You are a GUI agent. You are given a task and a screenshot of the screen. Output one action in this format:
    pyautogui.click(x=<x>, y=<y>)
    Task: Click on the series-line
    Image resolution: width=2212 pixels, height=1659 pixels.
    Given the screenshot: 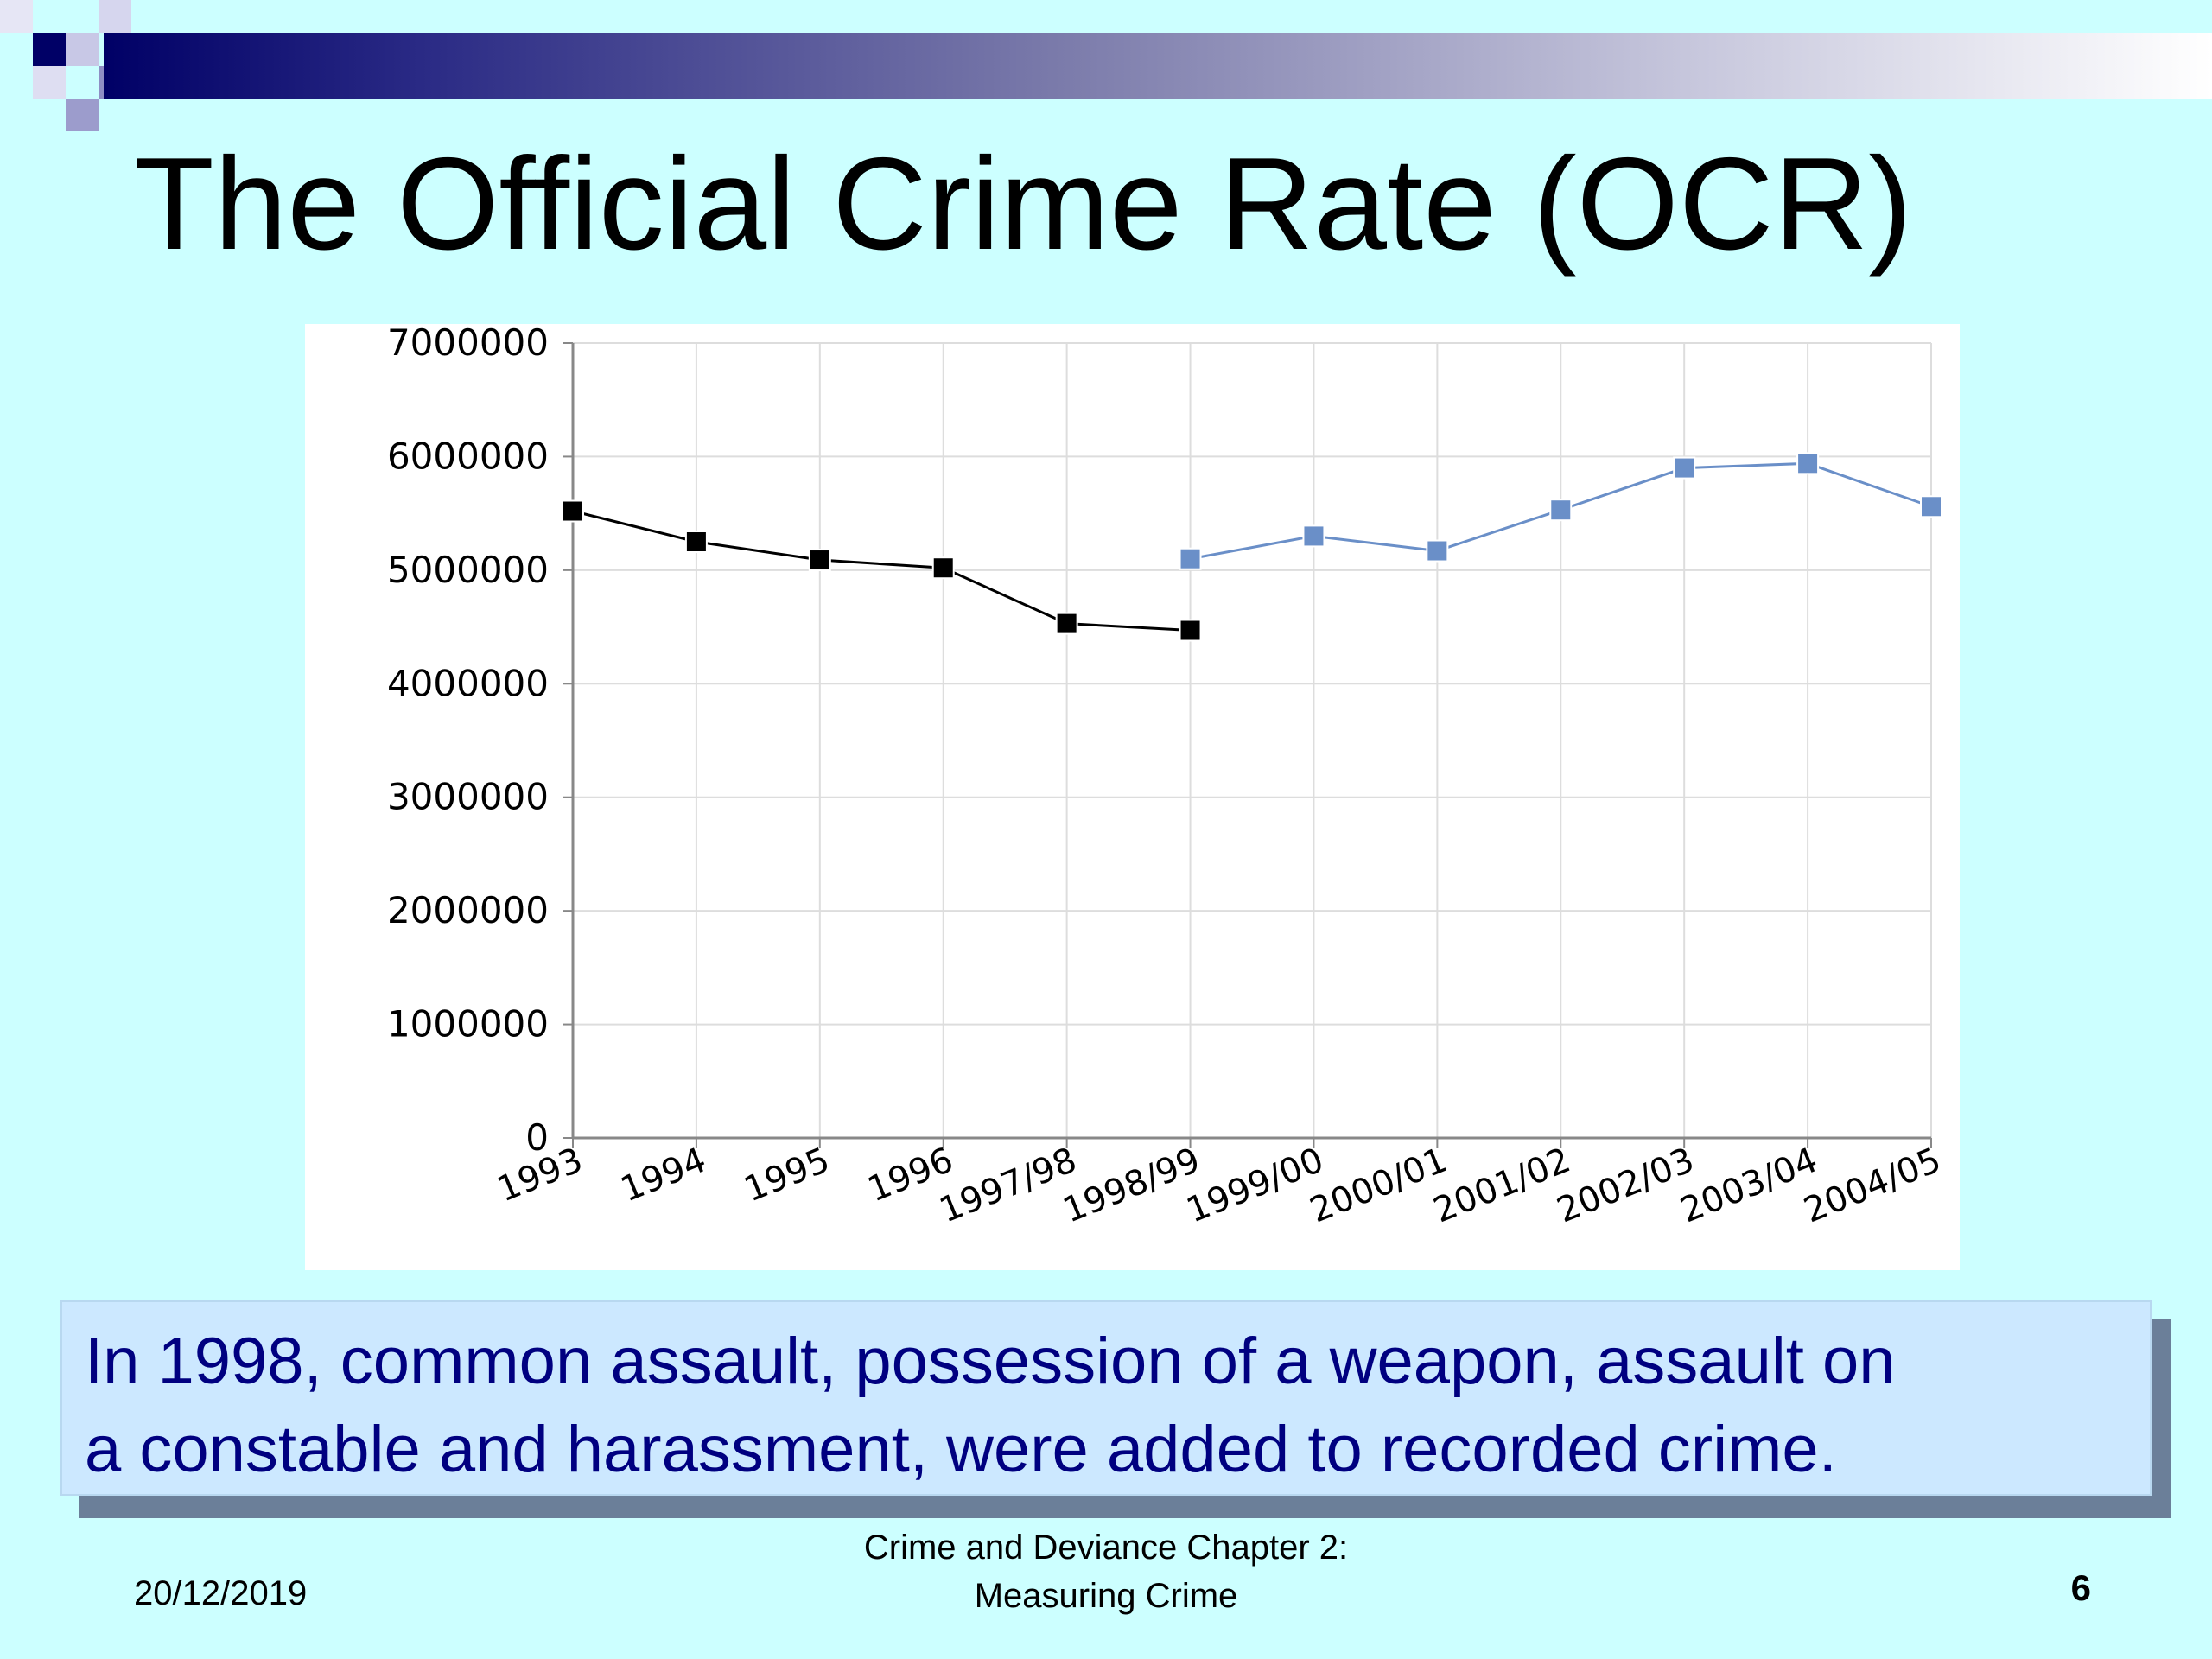 What is the action you would take?
    pyautogui.click(x=881, y=571)
    